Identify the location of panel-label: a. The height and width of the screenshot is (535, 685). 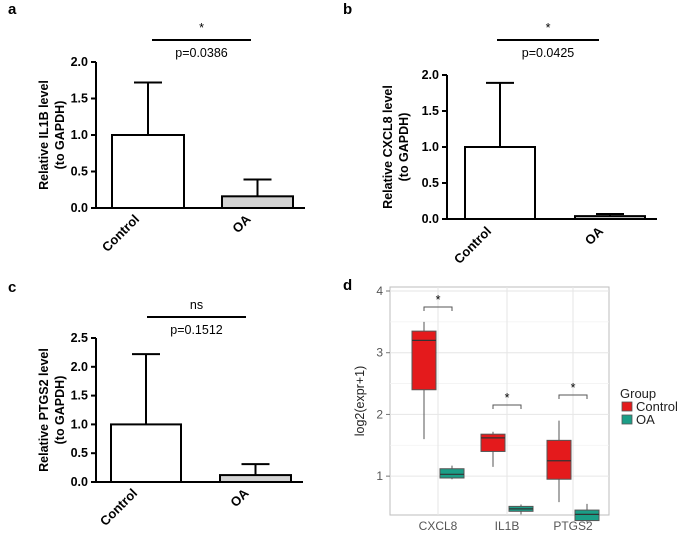
(12, 9).